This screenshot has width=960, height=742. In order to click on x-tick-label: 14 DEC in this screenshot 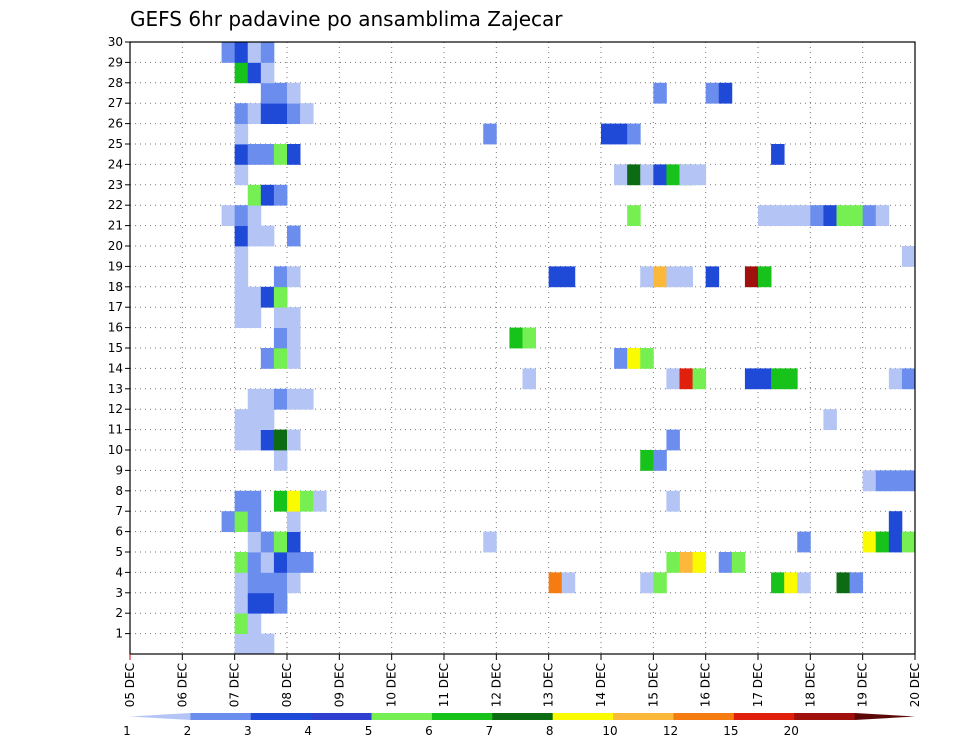, I will do `click(601, 685)`.